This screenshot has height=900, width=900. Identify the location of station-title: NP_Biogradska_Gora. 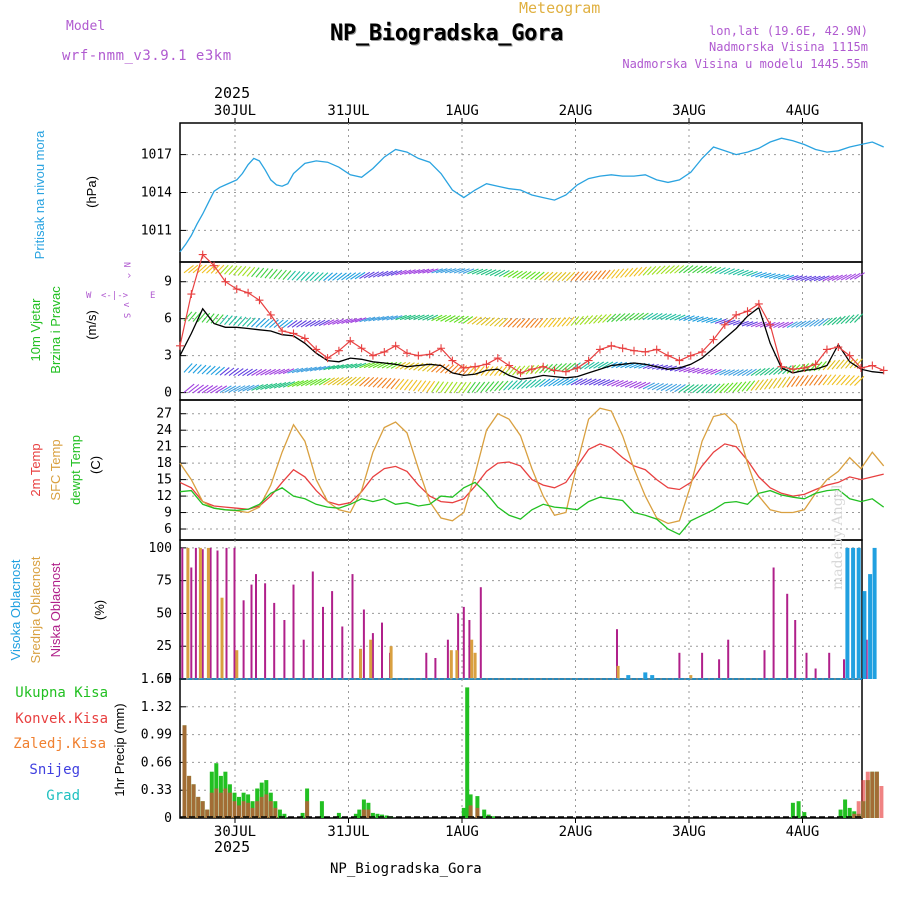
(447, 33).